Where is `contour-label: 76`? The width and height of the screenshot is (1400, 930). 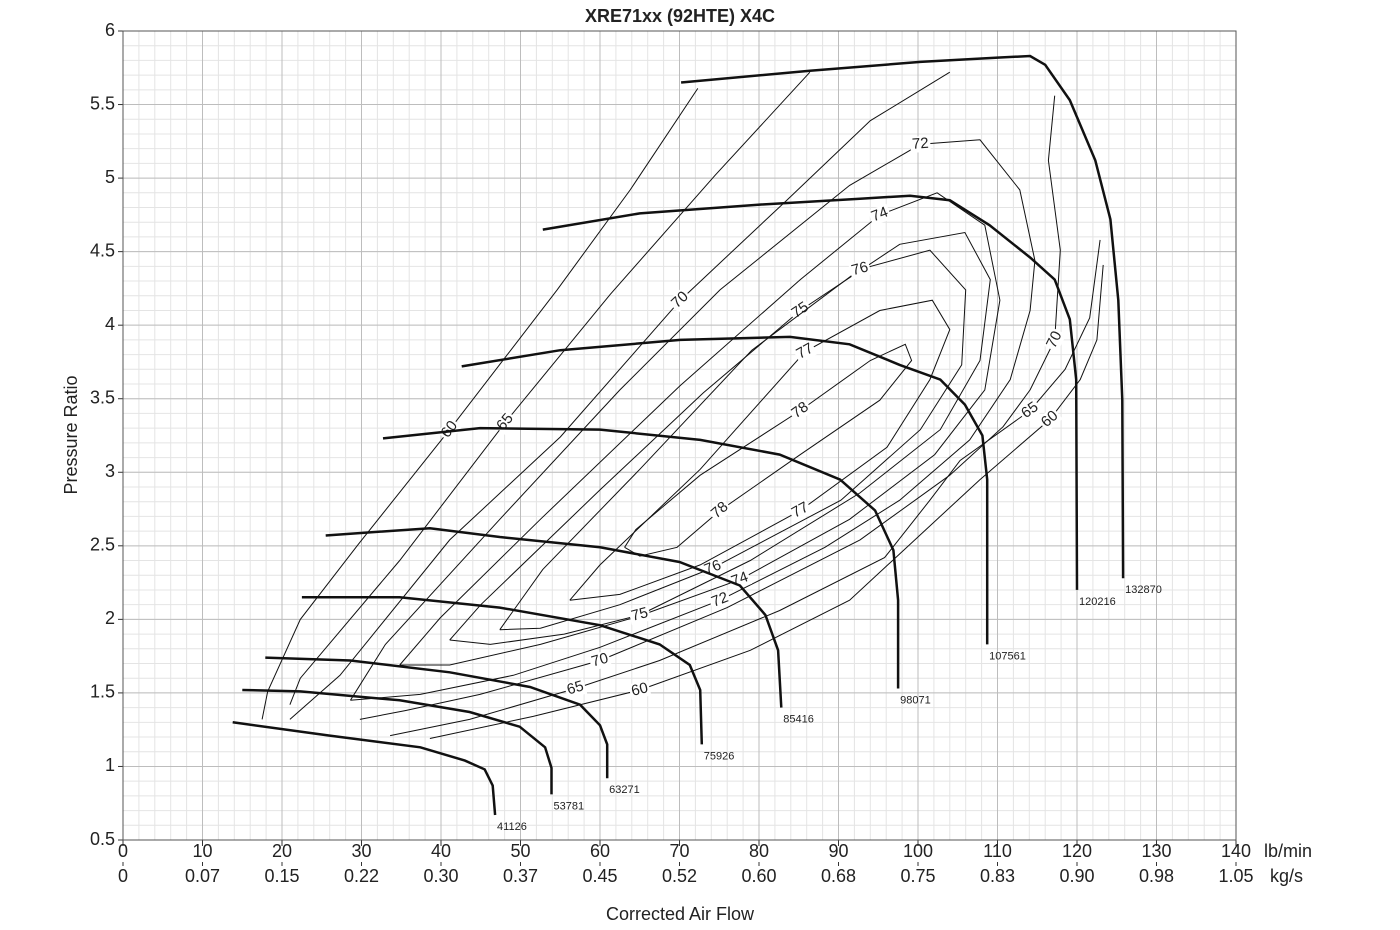
contour-label: 76 is located at coordinates (860, 268).